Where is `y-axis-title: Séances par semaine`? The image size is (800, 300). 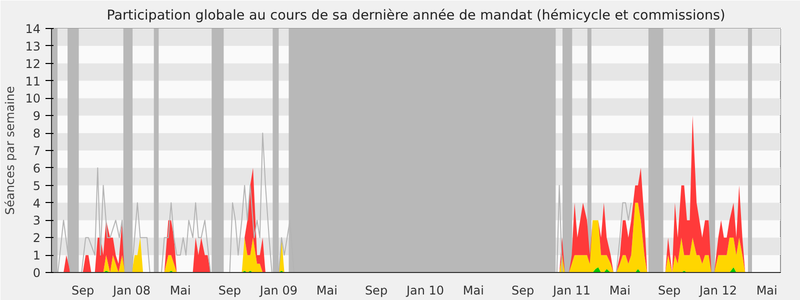 y-axis-title: Séances par semaine is located at coordinates (10, 150).